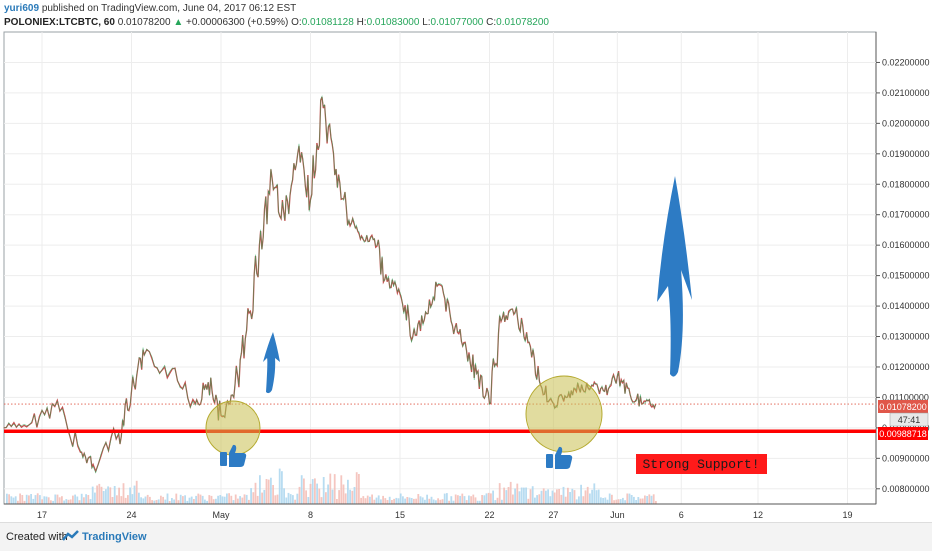 This screenshot has height=551, width=932. What do you see at coordinates (906, 62) in the screenshot?
I see `y-tick-label: 0.02200000` at bounding box center [906, 62].